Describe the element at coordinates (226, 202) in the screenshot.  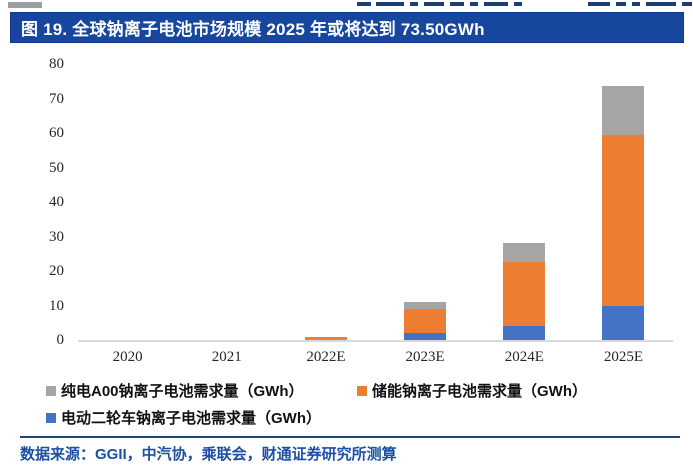
I see `bar-slot-2021` at that location.